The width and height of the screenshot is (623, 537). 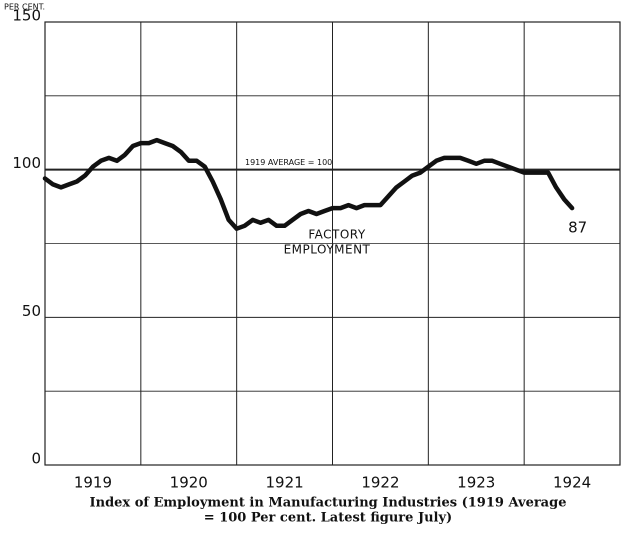 What do you see at coordinates (337, 235) in the screenshot?
I see `series-label: FACTORY` at bounding box center [337, 235].